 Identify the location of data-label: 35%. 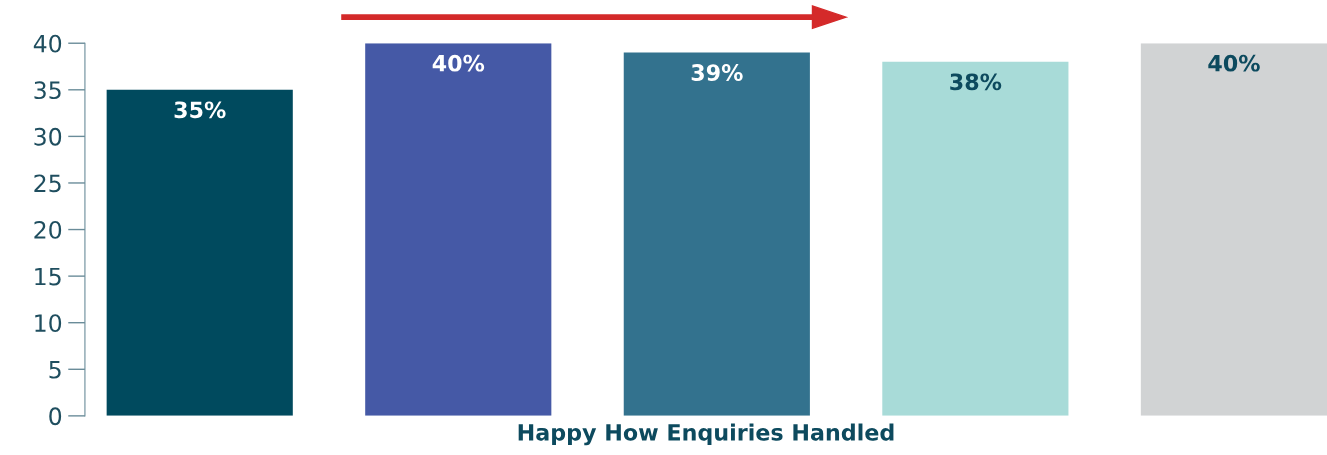
(200, 110).